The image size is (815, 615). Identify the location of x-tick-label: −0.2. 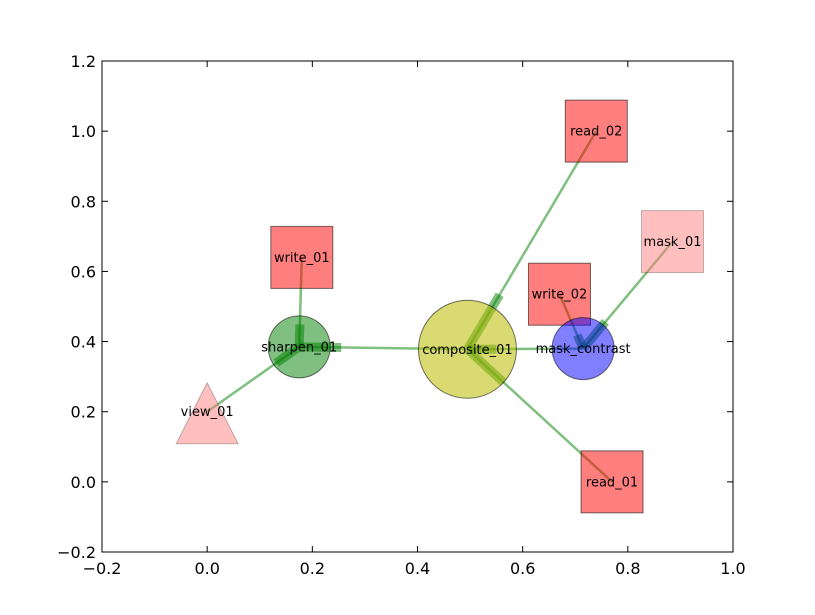
(102, 568).